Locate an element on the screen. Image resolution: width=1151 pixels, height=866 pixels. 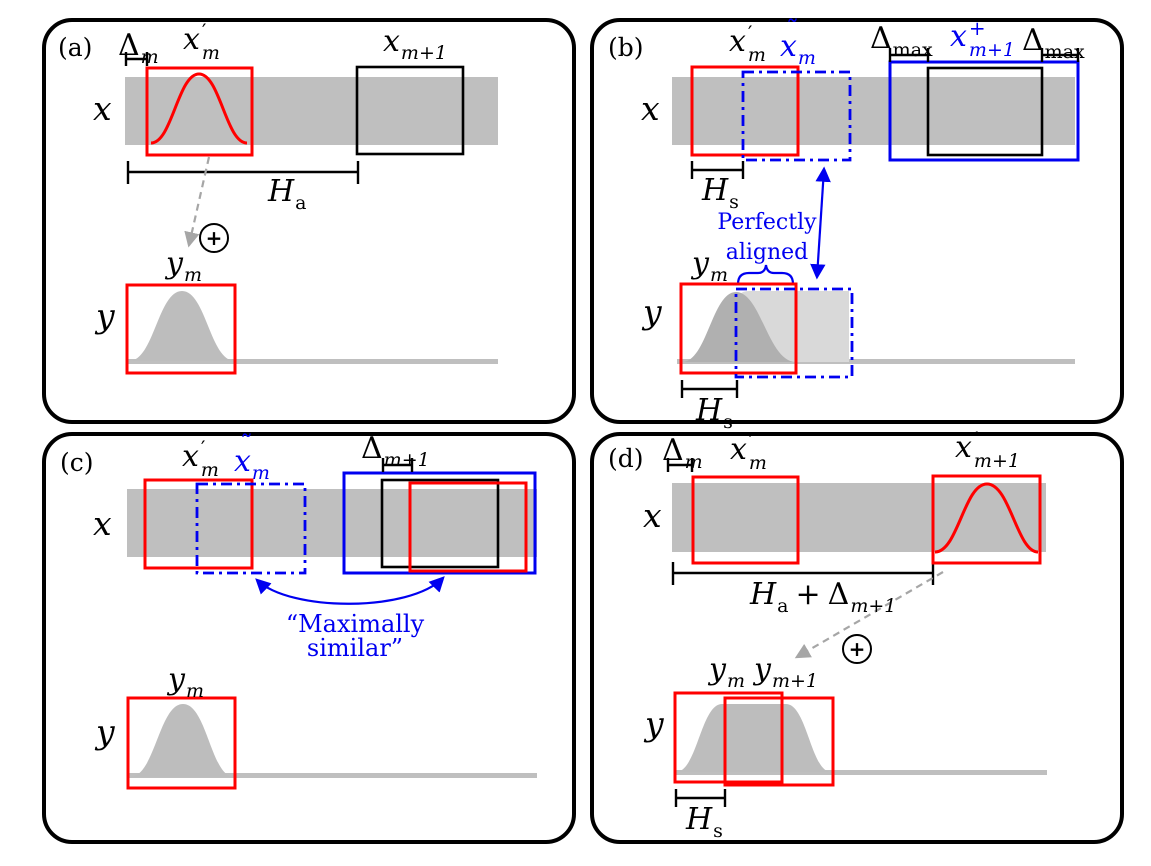
similarity-arrow is located at coordinates (350, 590).